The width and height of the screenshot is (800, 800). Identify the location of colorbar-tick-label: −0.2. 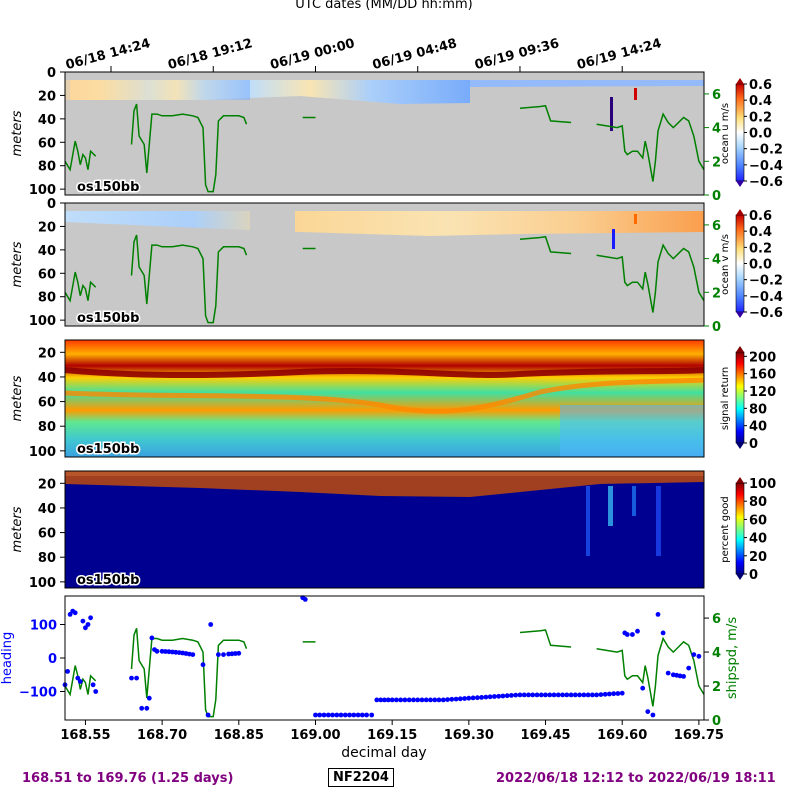
(766, 150).